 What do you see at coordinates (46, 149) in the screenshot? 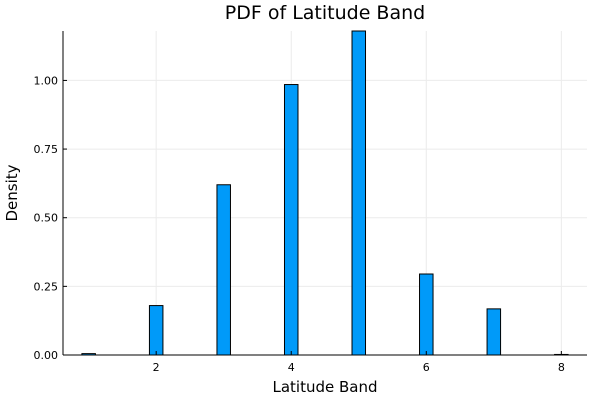
I see `y-tick-label: 0.75` at bounding box center [46, 149].